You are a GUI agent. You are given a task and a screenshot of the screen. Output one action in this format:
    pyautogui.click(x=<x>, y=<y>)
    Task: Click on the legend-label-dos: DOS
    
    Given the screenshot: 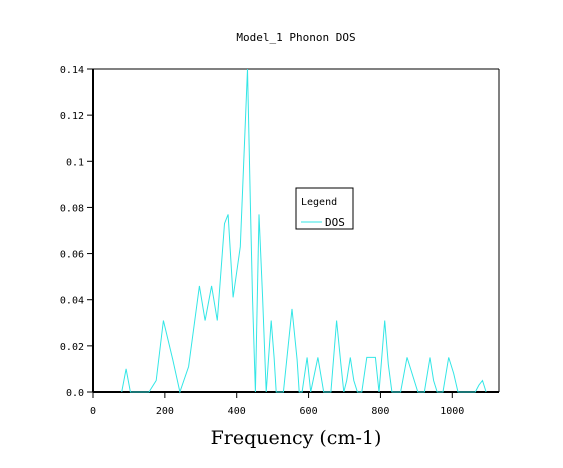 What is the action you would take?
    pyautogui.click(x=335, y=222)
    